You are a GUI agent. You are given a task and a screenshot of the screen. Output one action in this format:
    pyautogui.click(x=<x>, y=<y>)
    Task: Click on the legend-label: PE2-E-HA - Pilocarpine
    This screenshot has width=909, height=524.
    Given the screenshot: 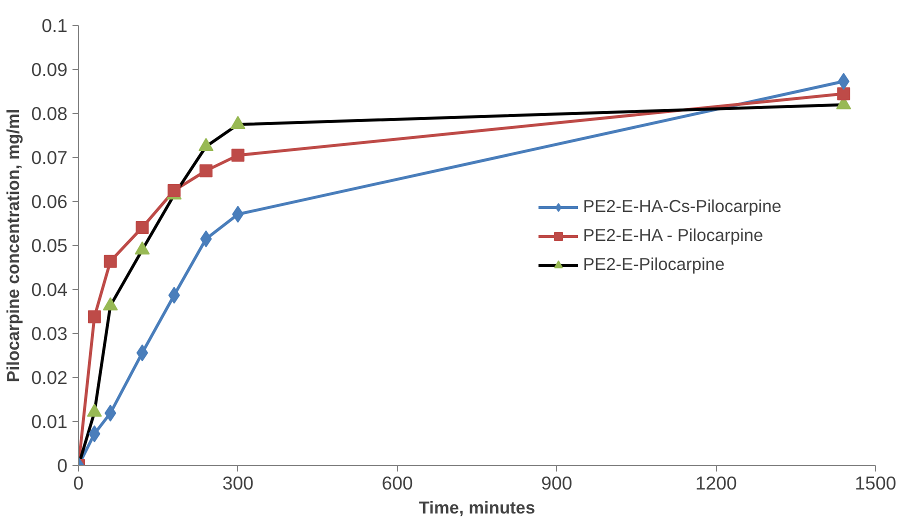 What is the action you would take?
    pyautogui.click(x=673, y=235)
    